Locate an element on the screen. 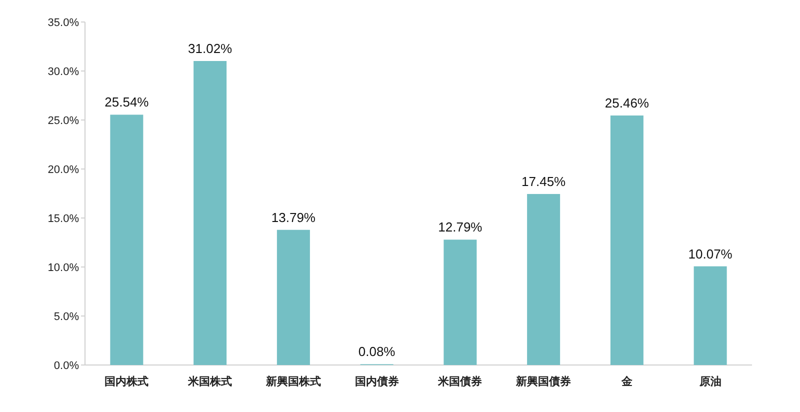 The height and width of the screenshot is (412, 800). y-tick-label: 35.0% is located at coordinates (64, 23).